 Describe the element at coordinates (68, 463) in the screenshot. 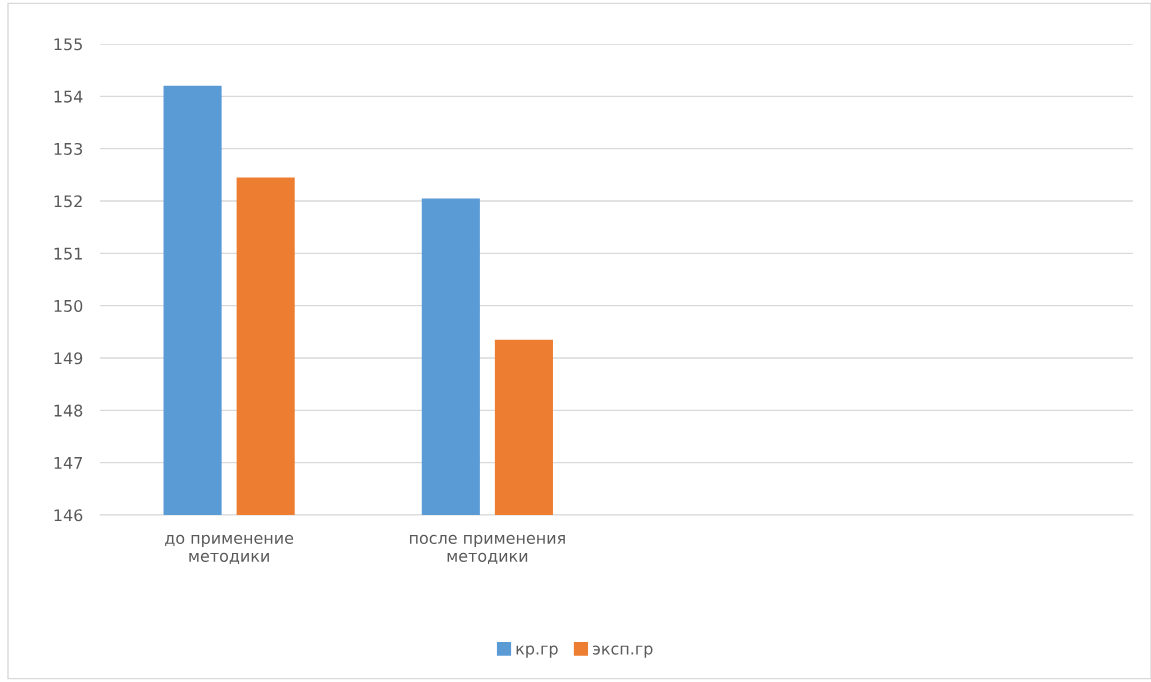

I see `y-tick-label: 147` at that location.